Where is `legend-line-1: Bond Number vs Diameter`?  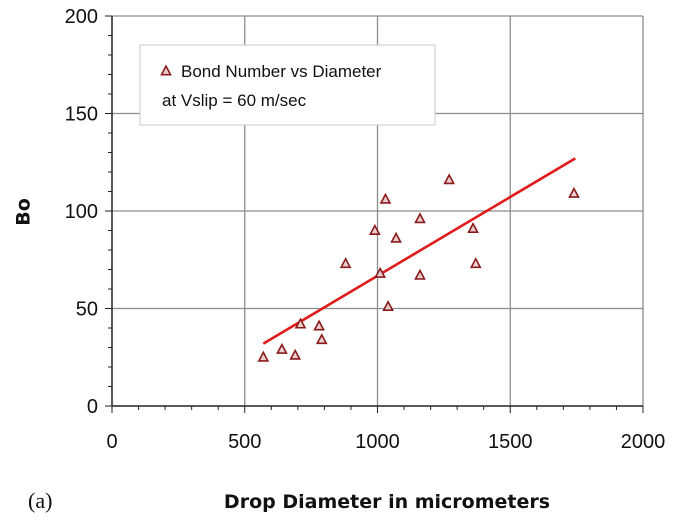
legend-line-1: Bond Number vs Diameter is located at coordinates (281, 71).